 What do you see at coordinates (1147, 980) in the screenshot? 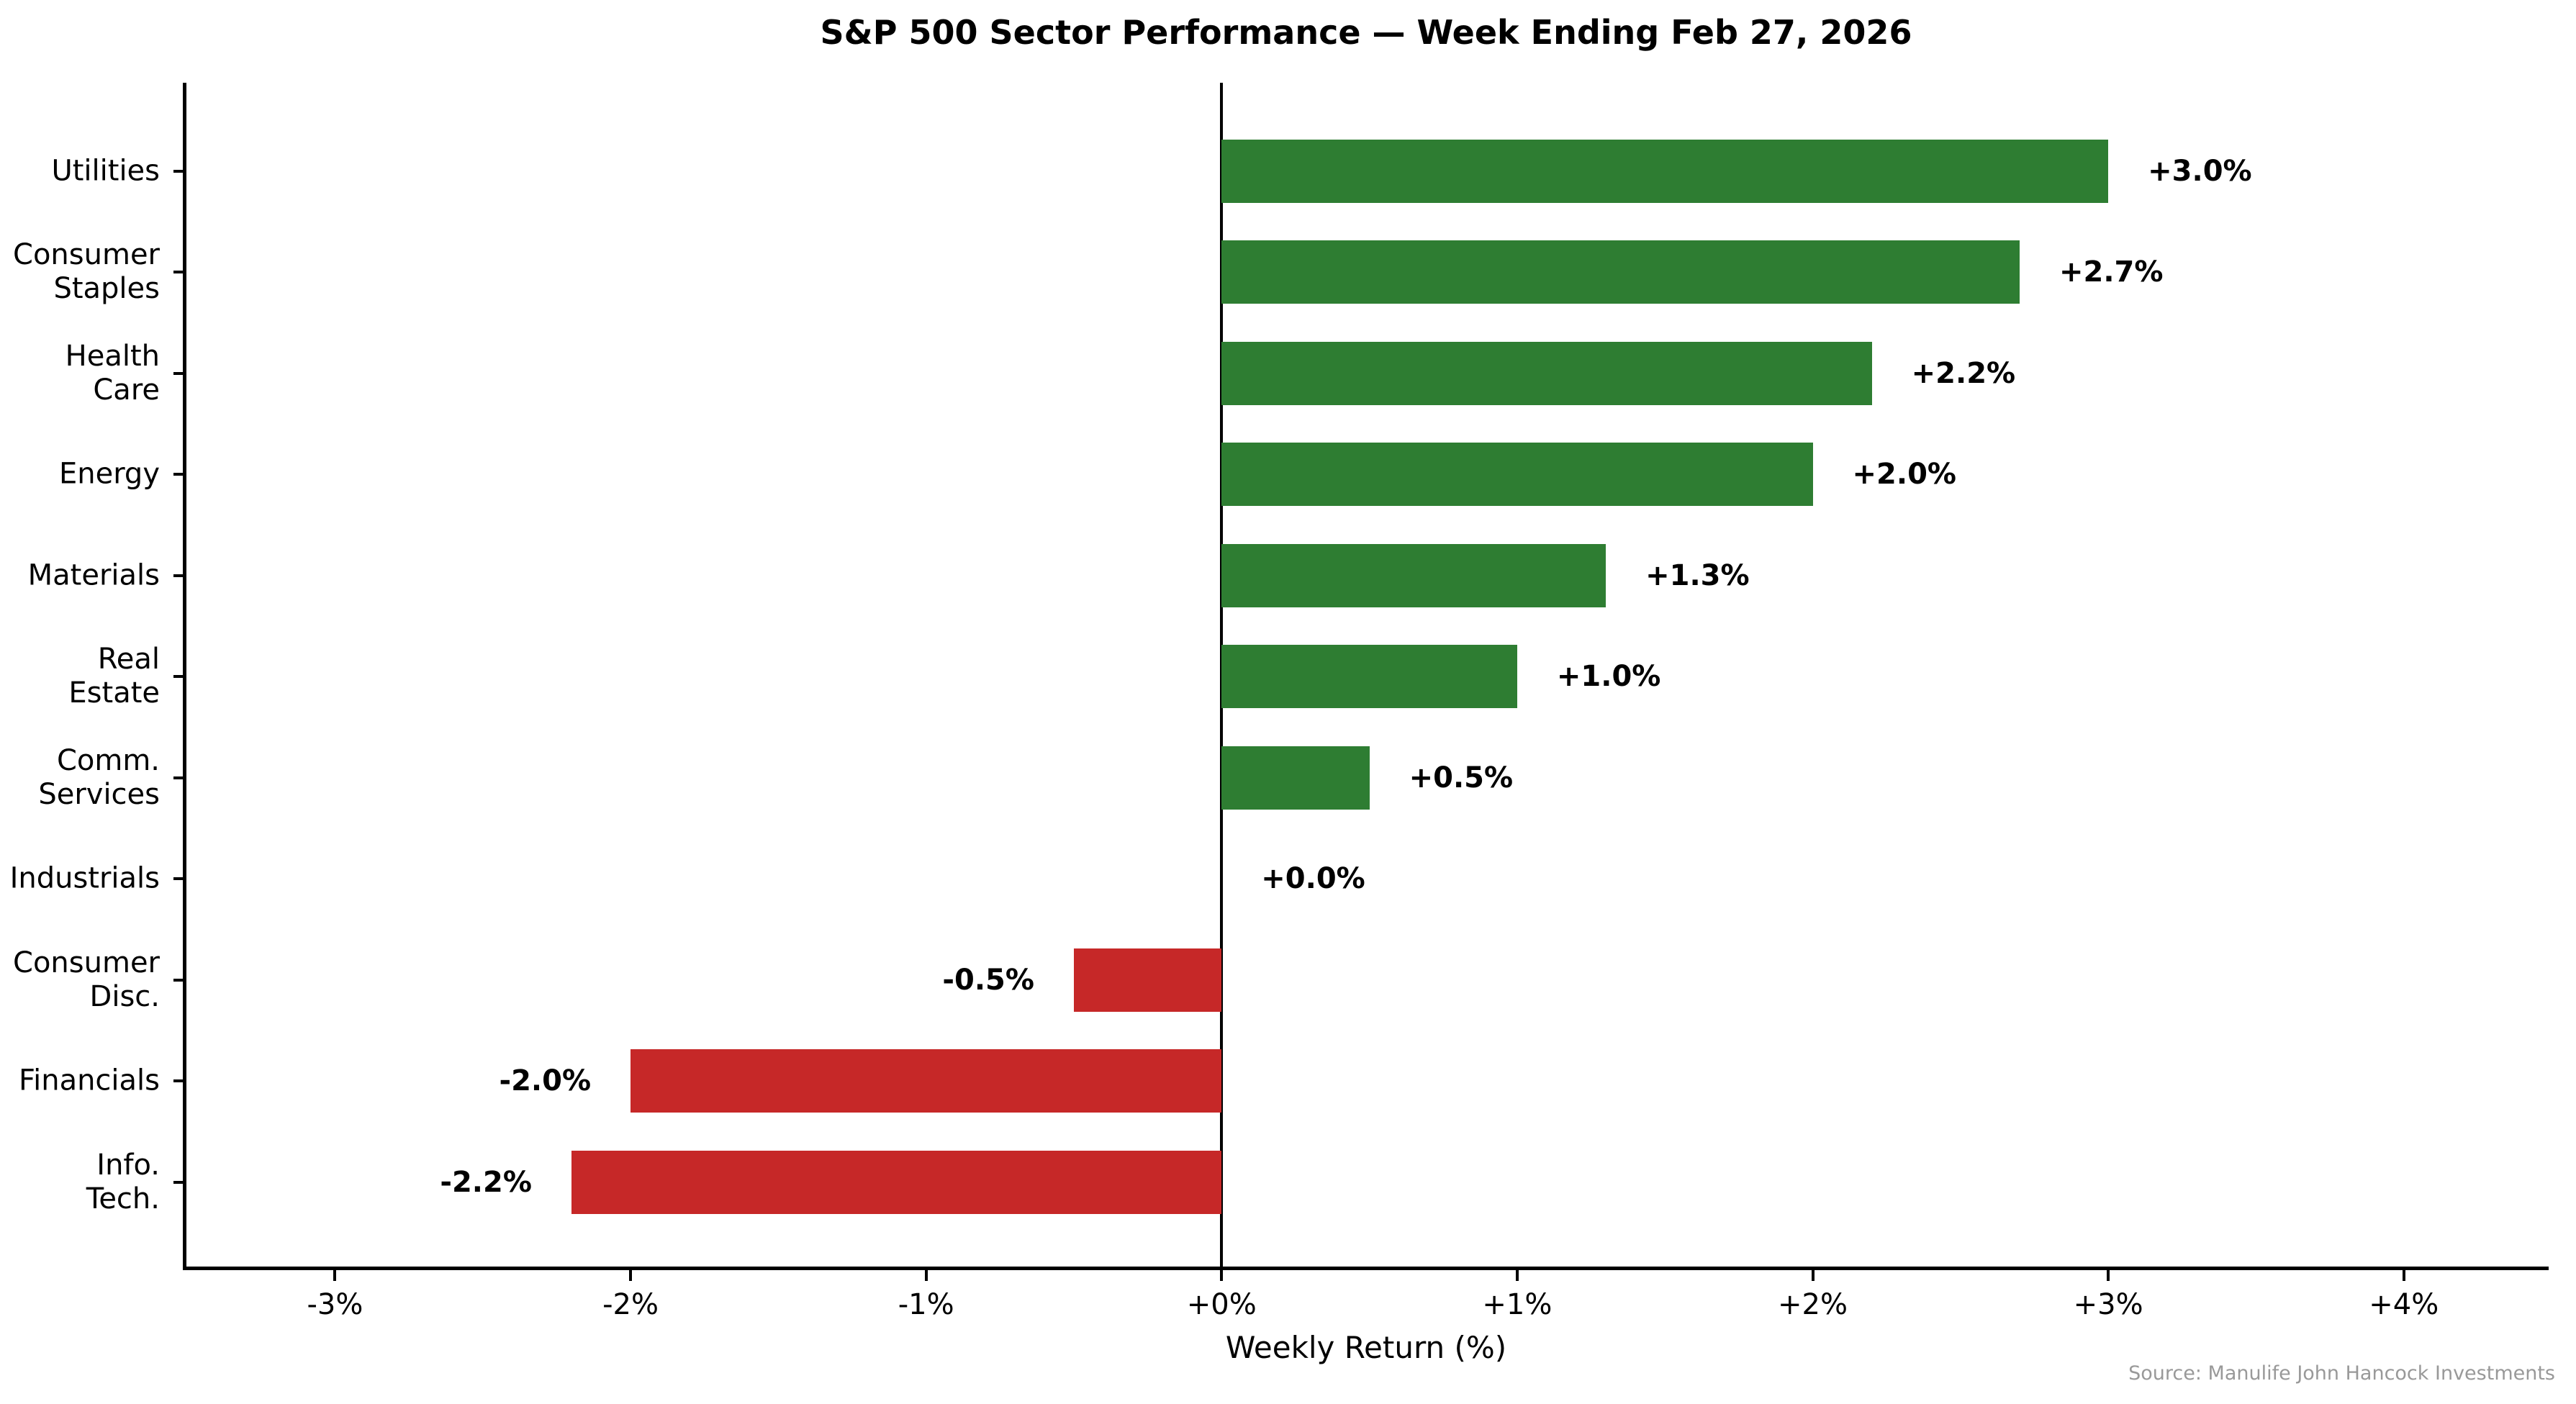
I see `bar-consumer-disc` at bounding box center [1147, 980].